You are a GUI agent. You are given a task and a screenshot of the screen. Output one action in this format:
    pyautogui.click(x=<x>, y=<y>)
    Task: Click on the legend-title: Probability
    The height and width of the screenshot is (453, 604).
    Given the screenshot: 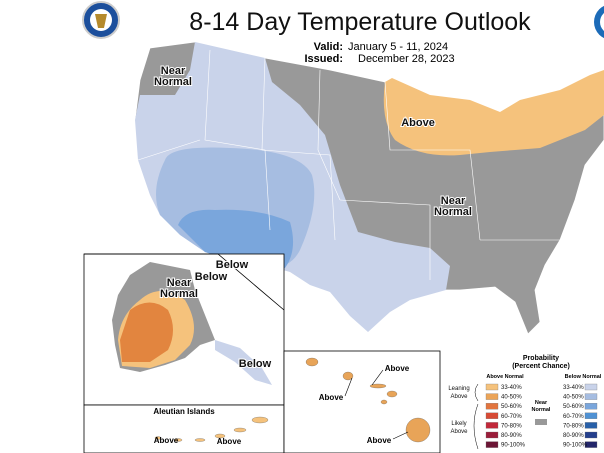 What is the action you would take?
    pyautogui.click(x=541, y=358)
    